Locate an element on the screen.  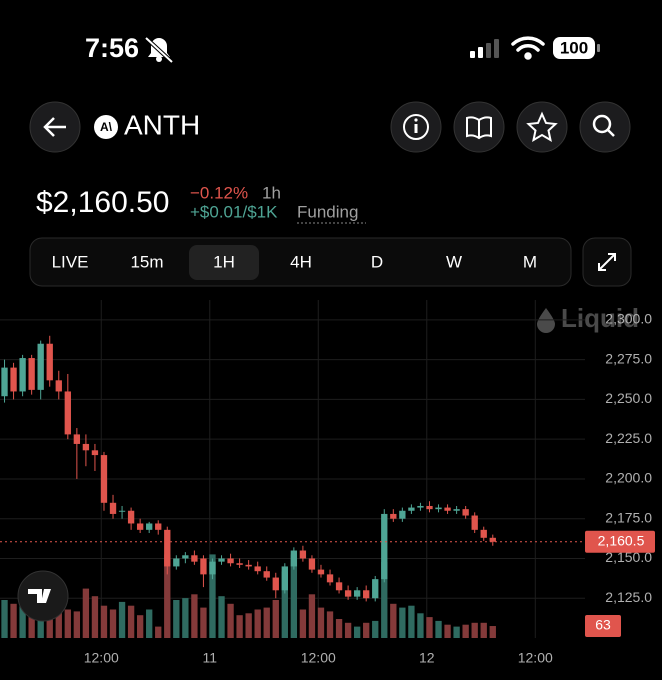
token-icon is located at coordinates (106, 127).